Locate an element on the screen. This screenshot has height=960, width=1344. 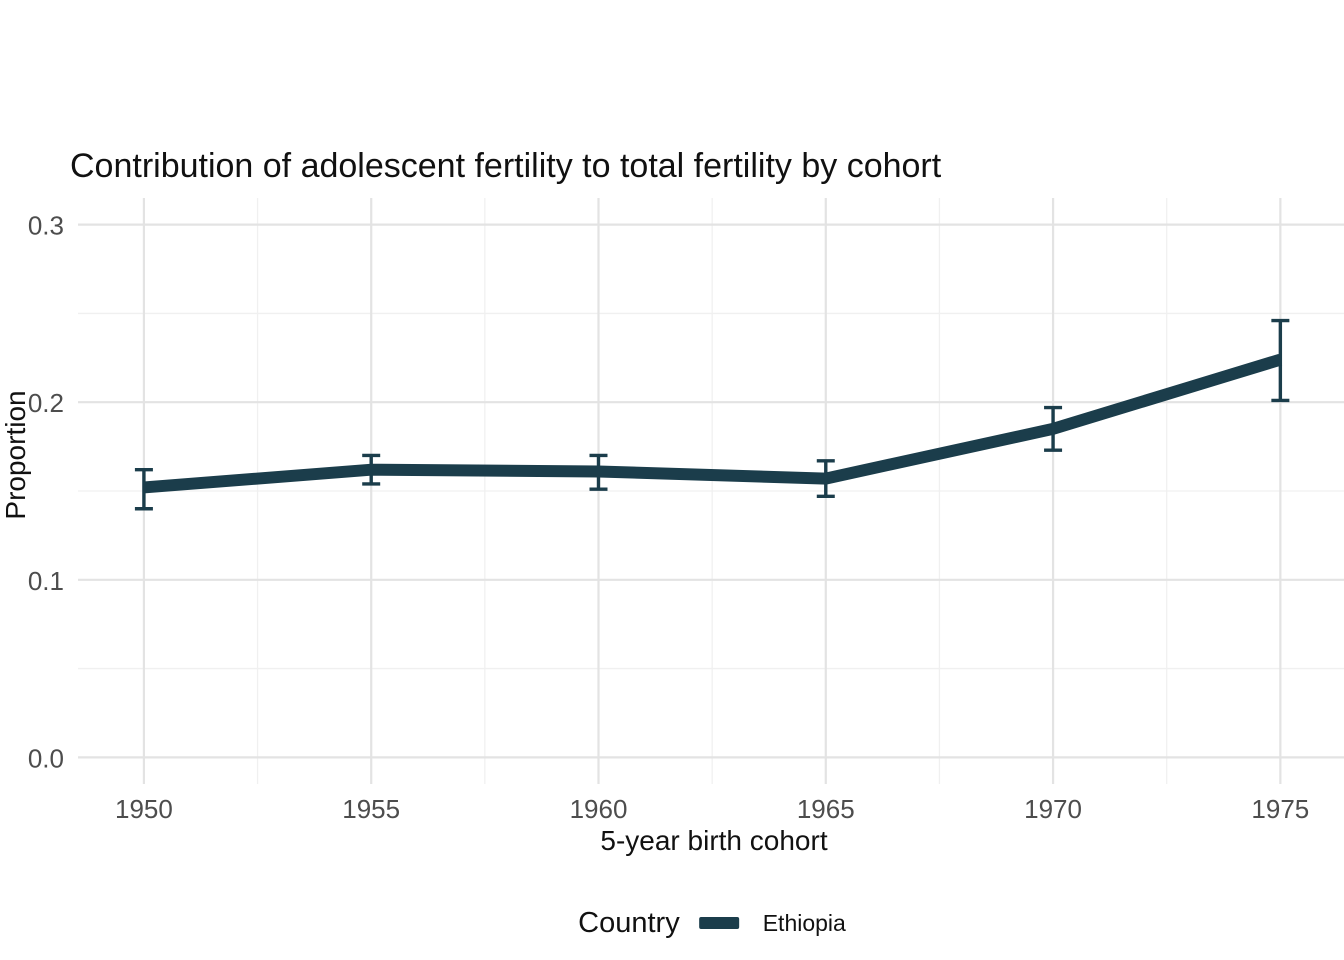
legend: Country Ethiopia is located at coordinates (712, 923).